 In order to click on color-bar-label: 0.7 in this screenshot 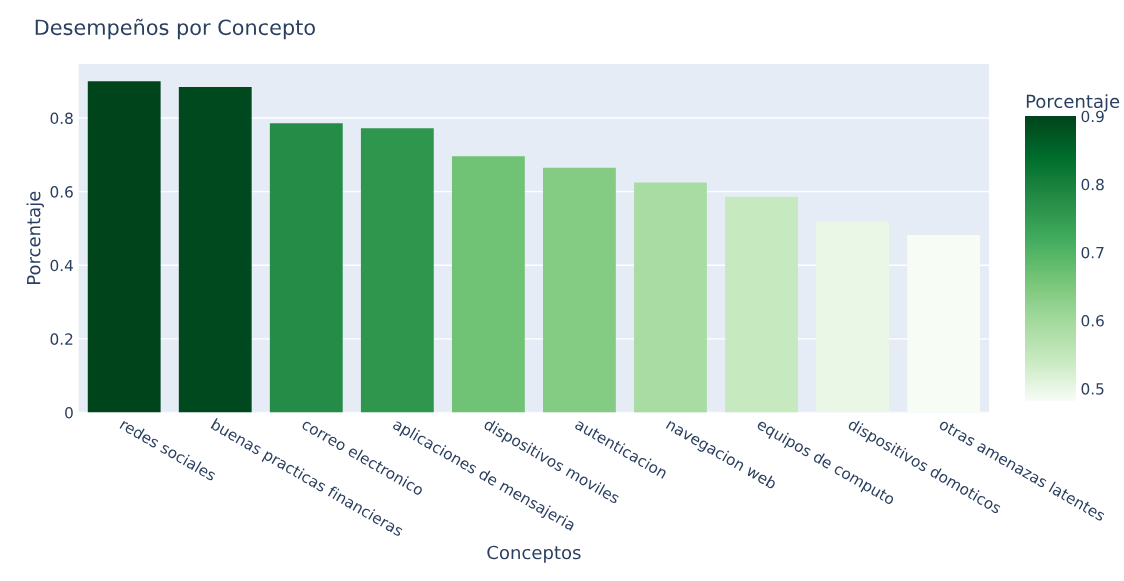, I will do `click(1092, 252)`.